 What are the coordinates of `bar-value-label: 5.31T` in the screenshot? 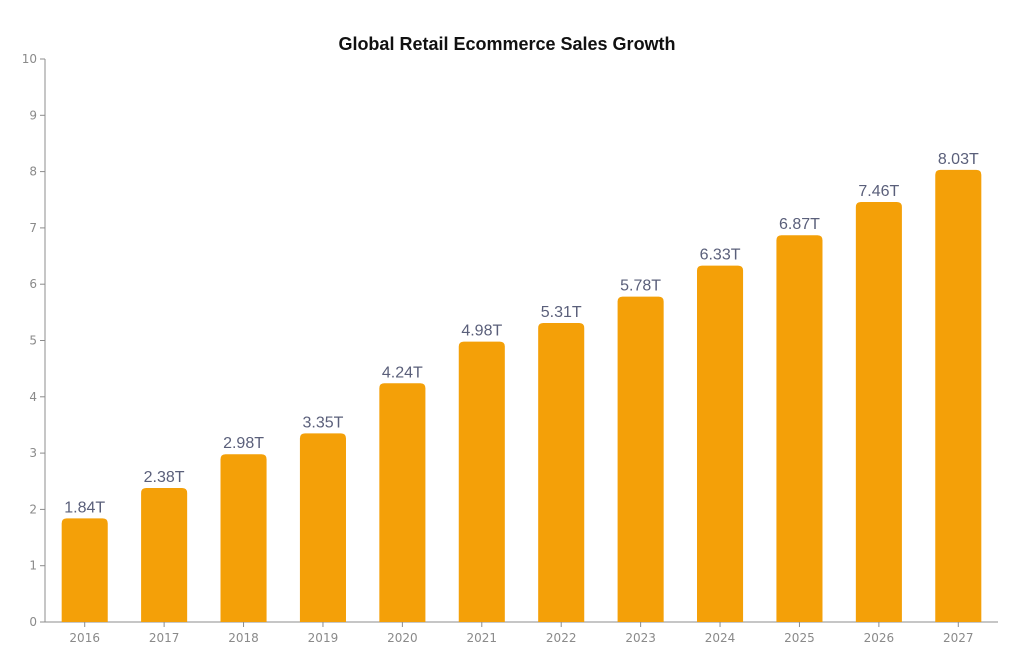 It's located at (561, 312).